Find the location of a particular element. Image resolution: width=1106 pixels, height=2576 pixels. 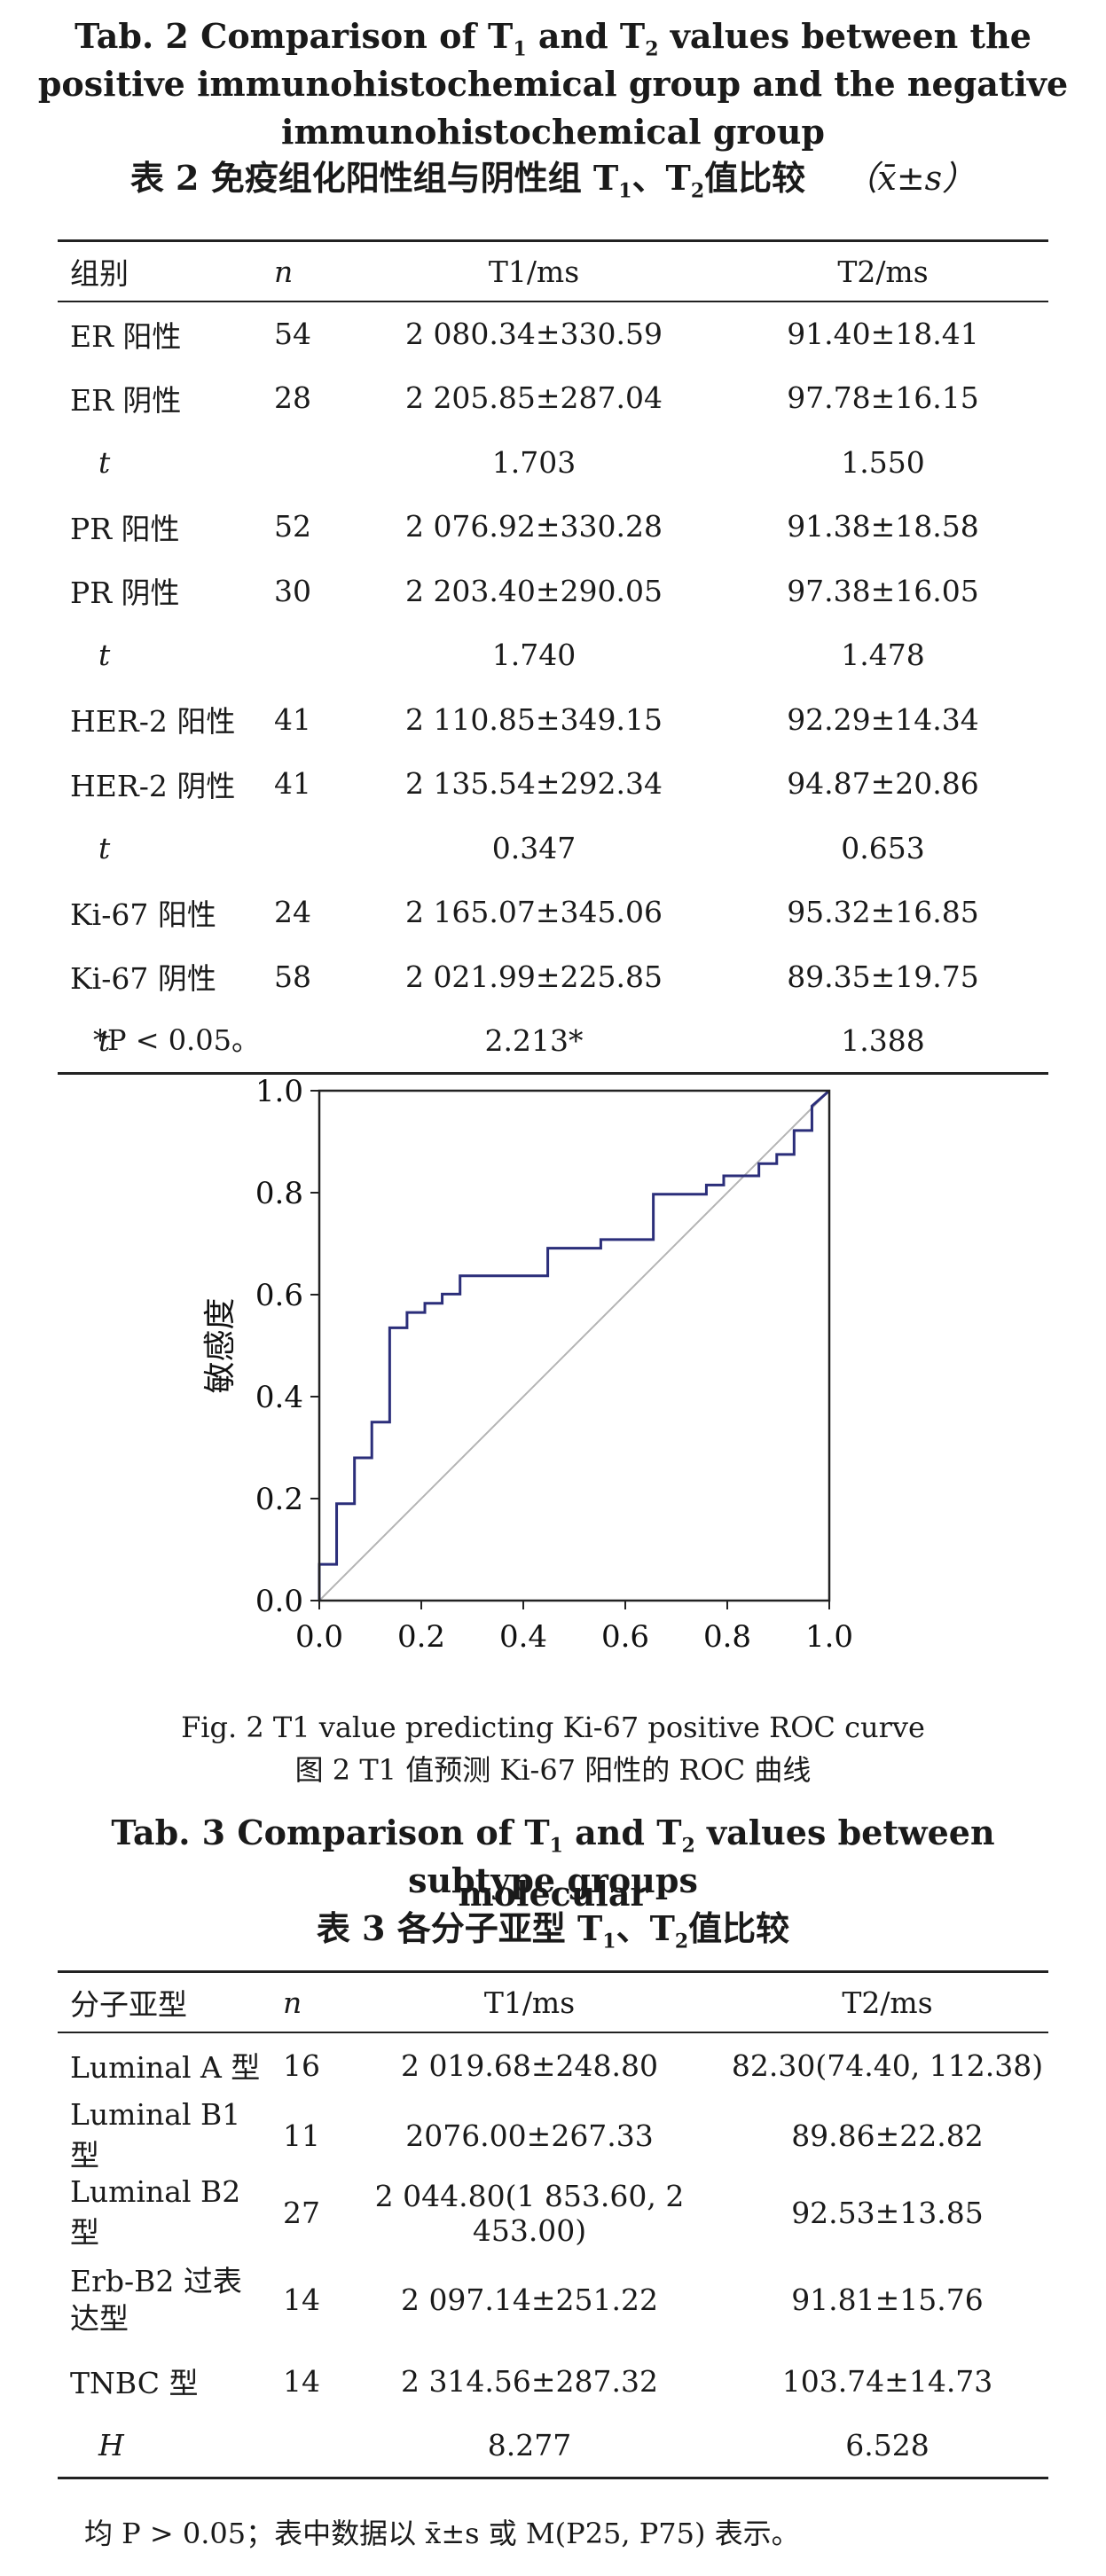

table2-row: HER-2 阴性 41 2 135.54±292.34 94.87±20.86 is located at coordinates (553, 784).